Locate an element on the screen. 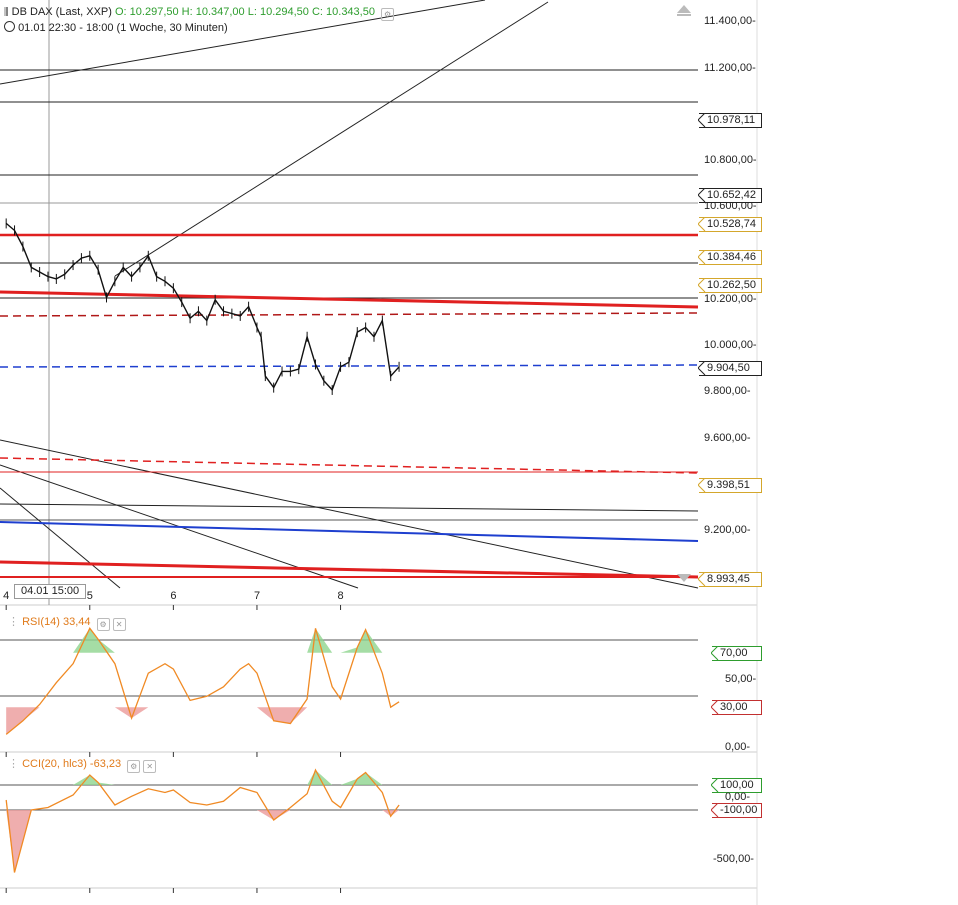 The image size is (958, 905). indicator-tick-label: 30,00 is located at coordinates (736, 708).